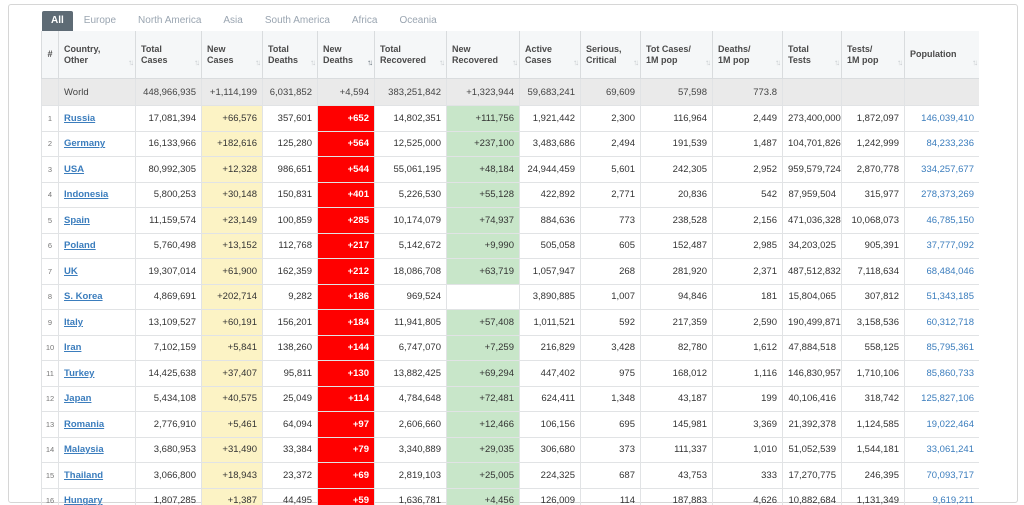  What do you see at coordinates (97, 92) in the screenshot?
I see `world-label: World` at bounding box center [97, 92].